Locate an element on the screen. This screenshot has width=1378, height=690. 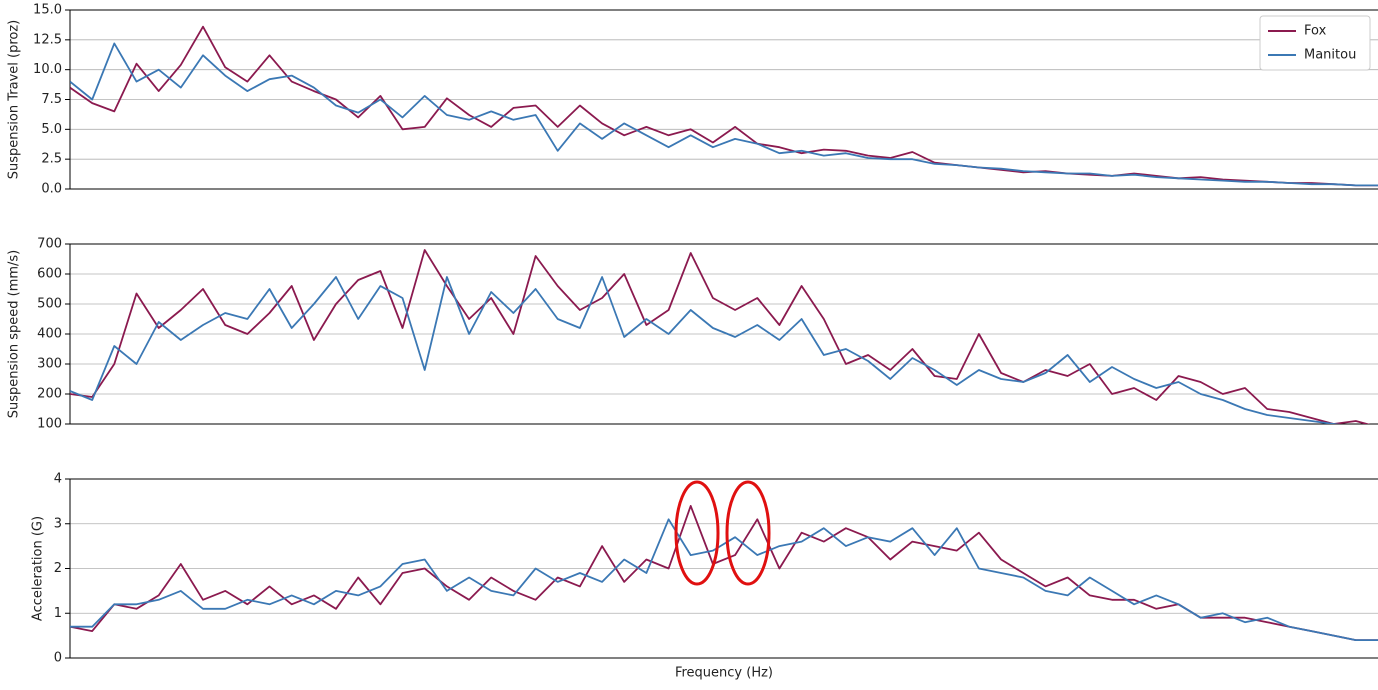
x-axis-label: Frequency (Hz) is located at coordinates (724, 673).